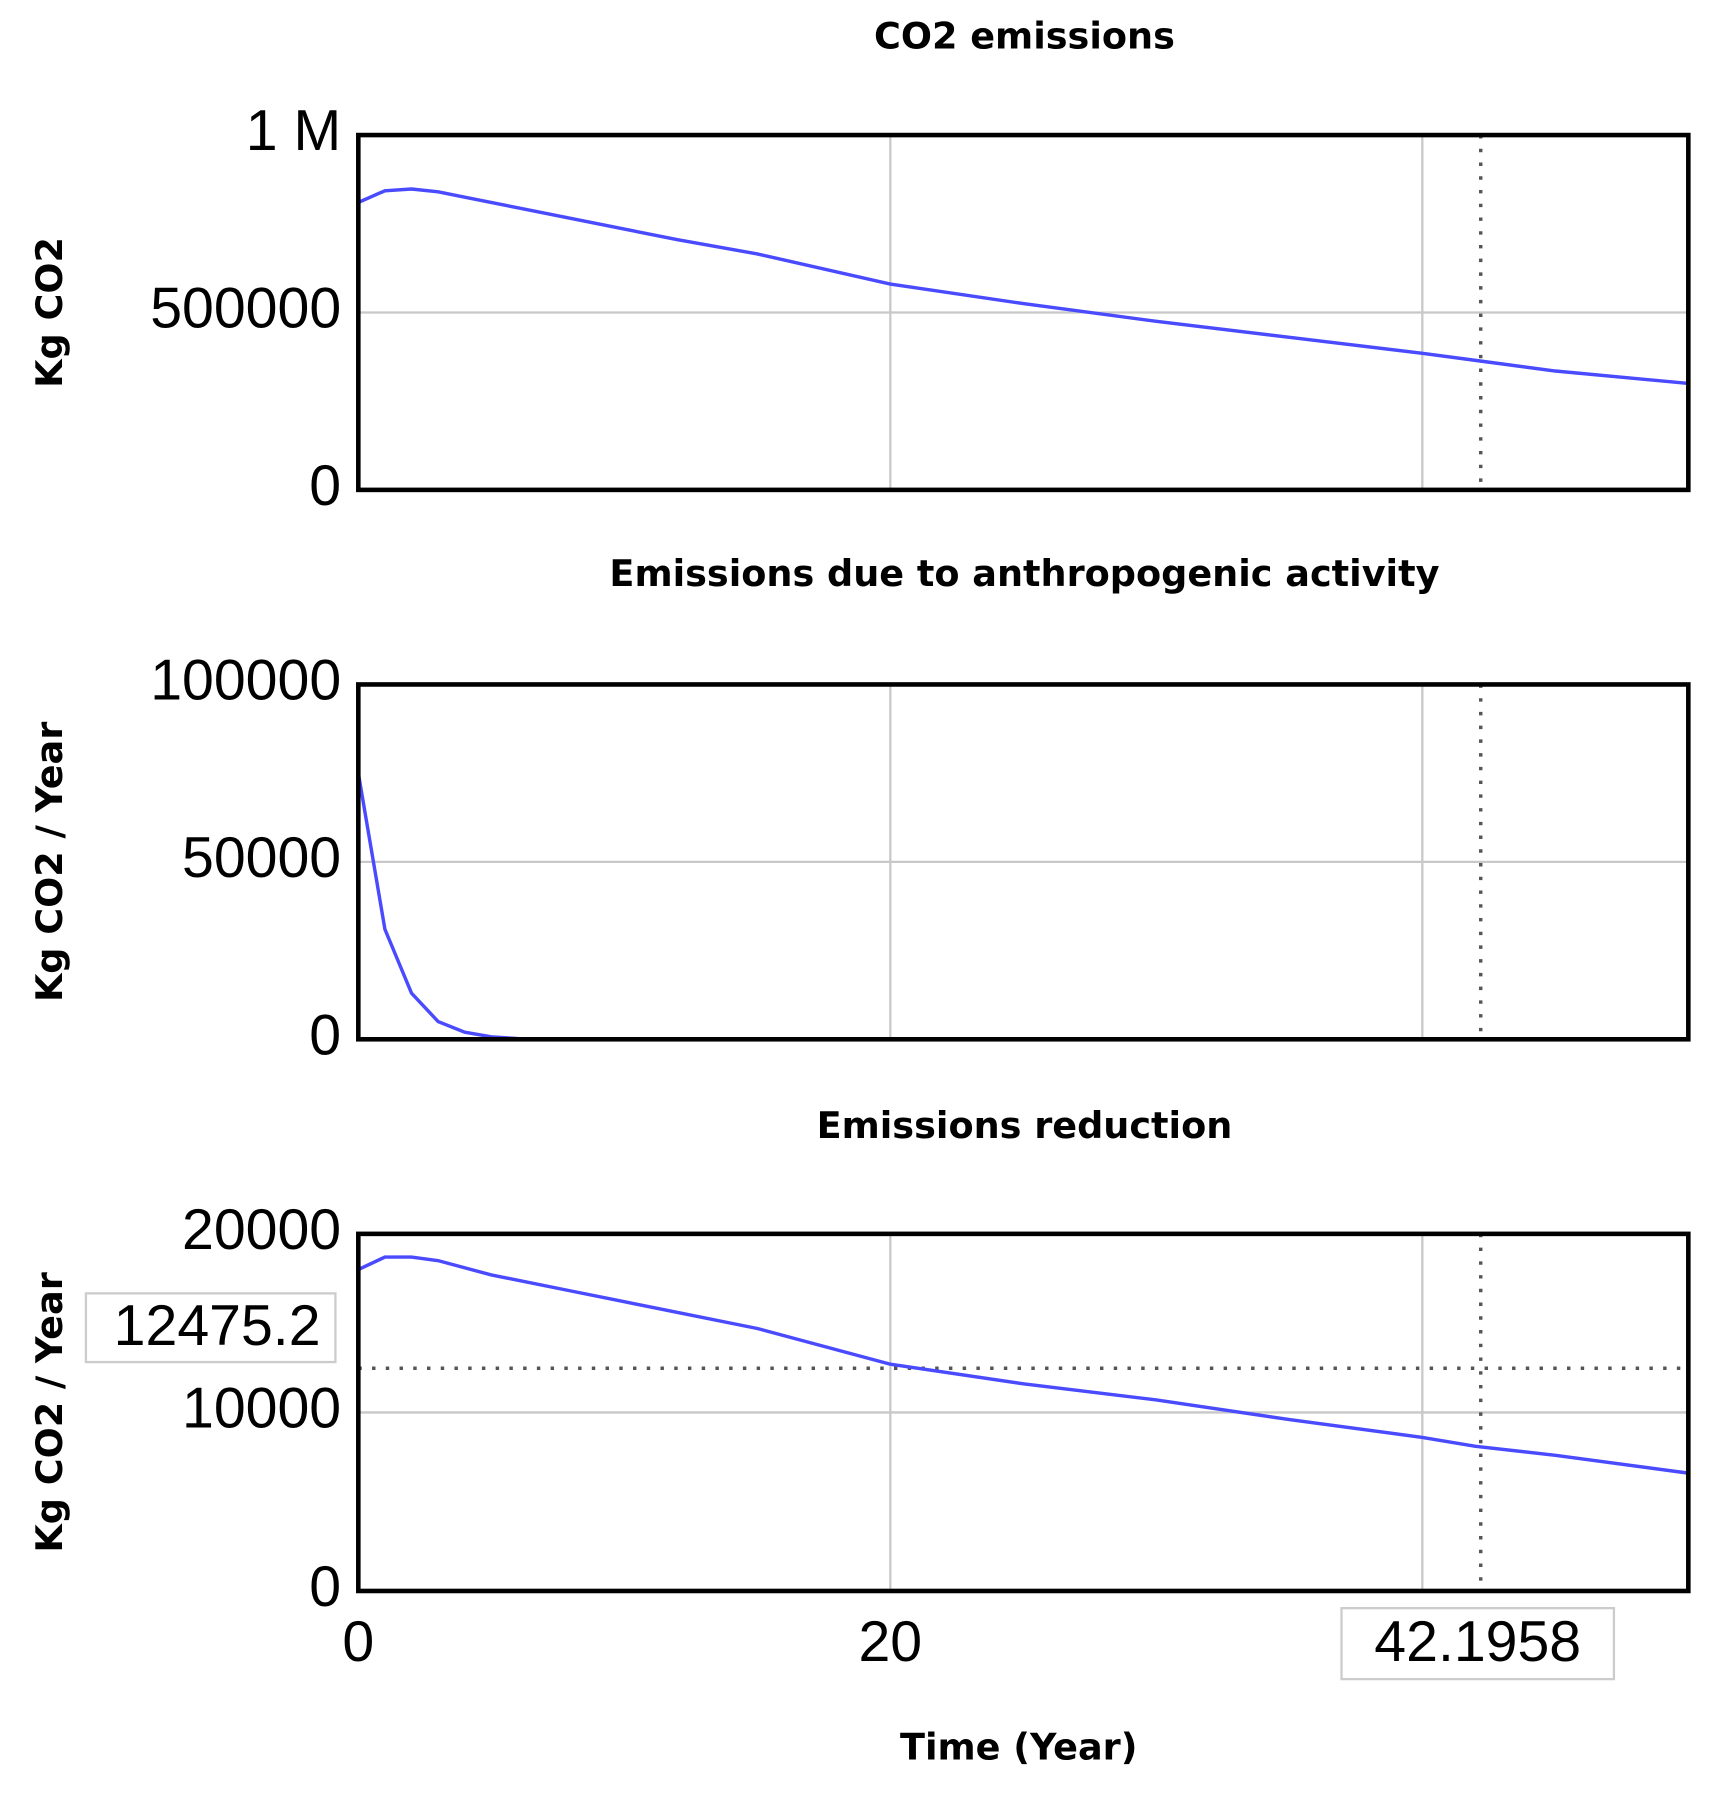 This screenshot has height=1797, width=1717. What do you see at coordinates (261, 1230) in the screenshot?
I see `y-tick-label: 20000` at bounding box center [261, 1230].